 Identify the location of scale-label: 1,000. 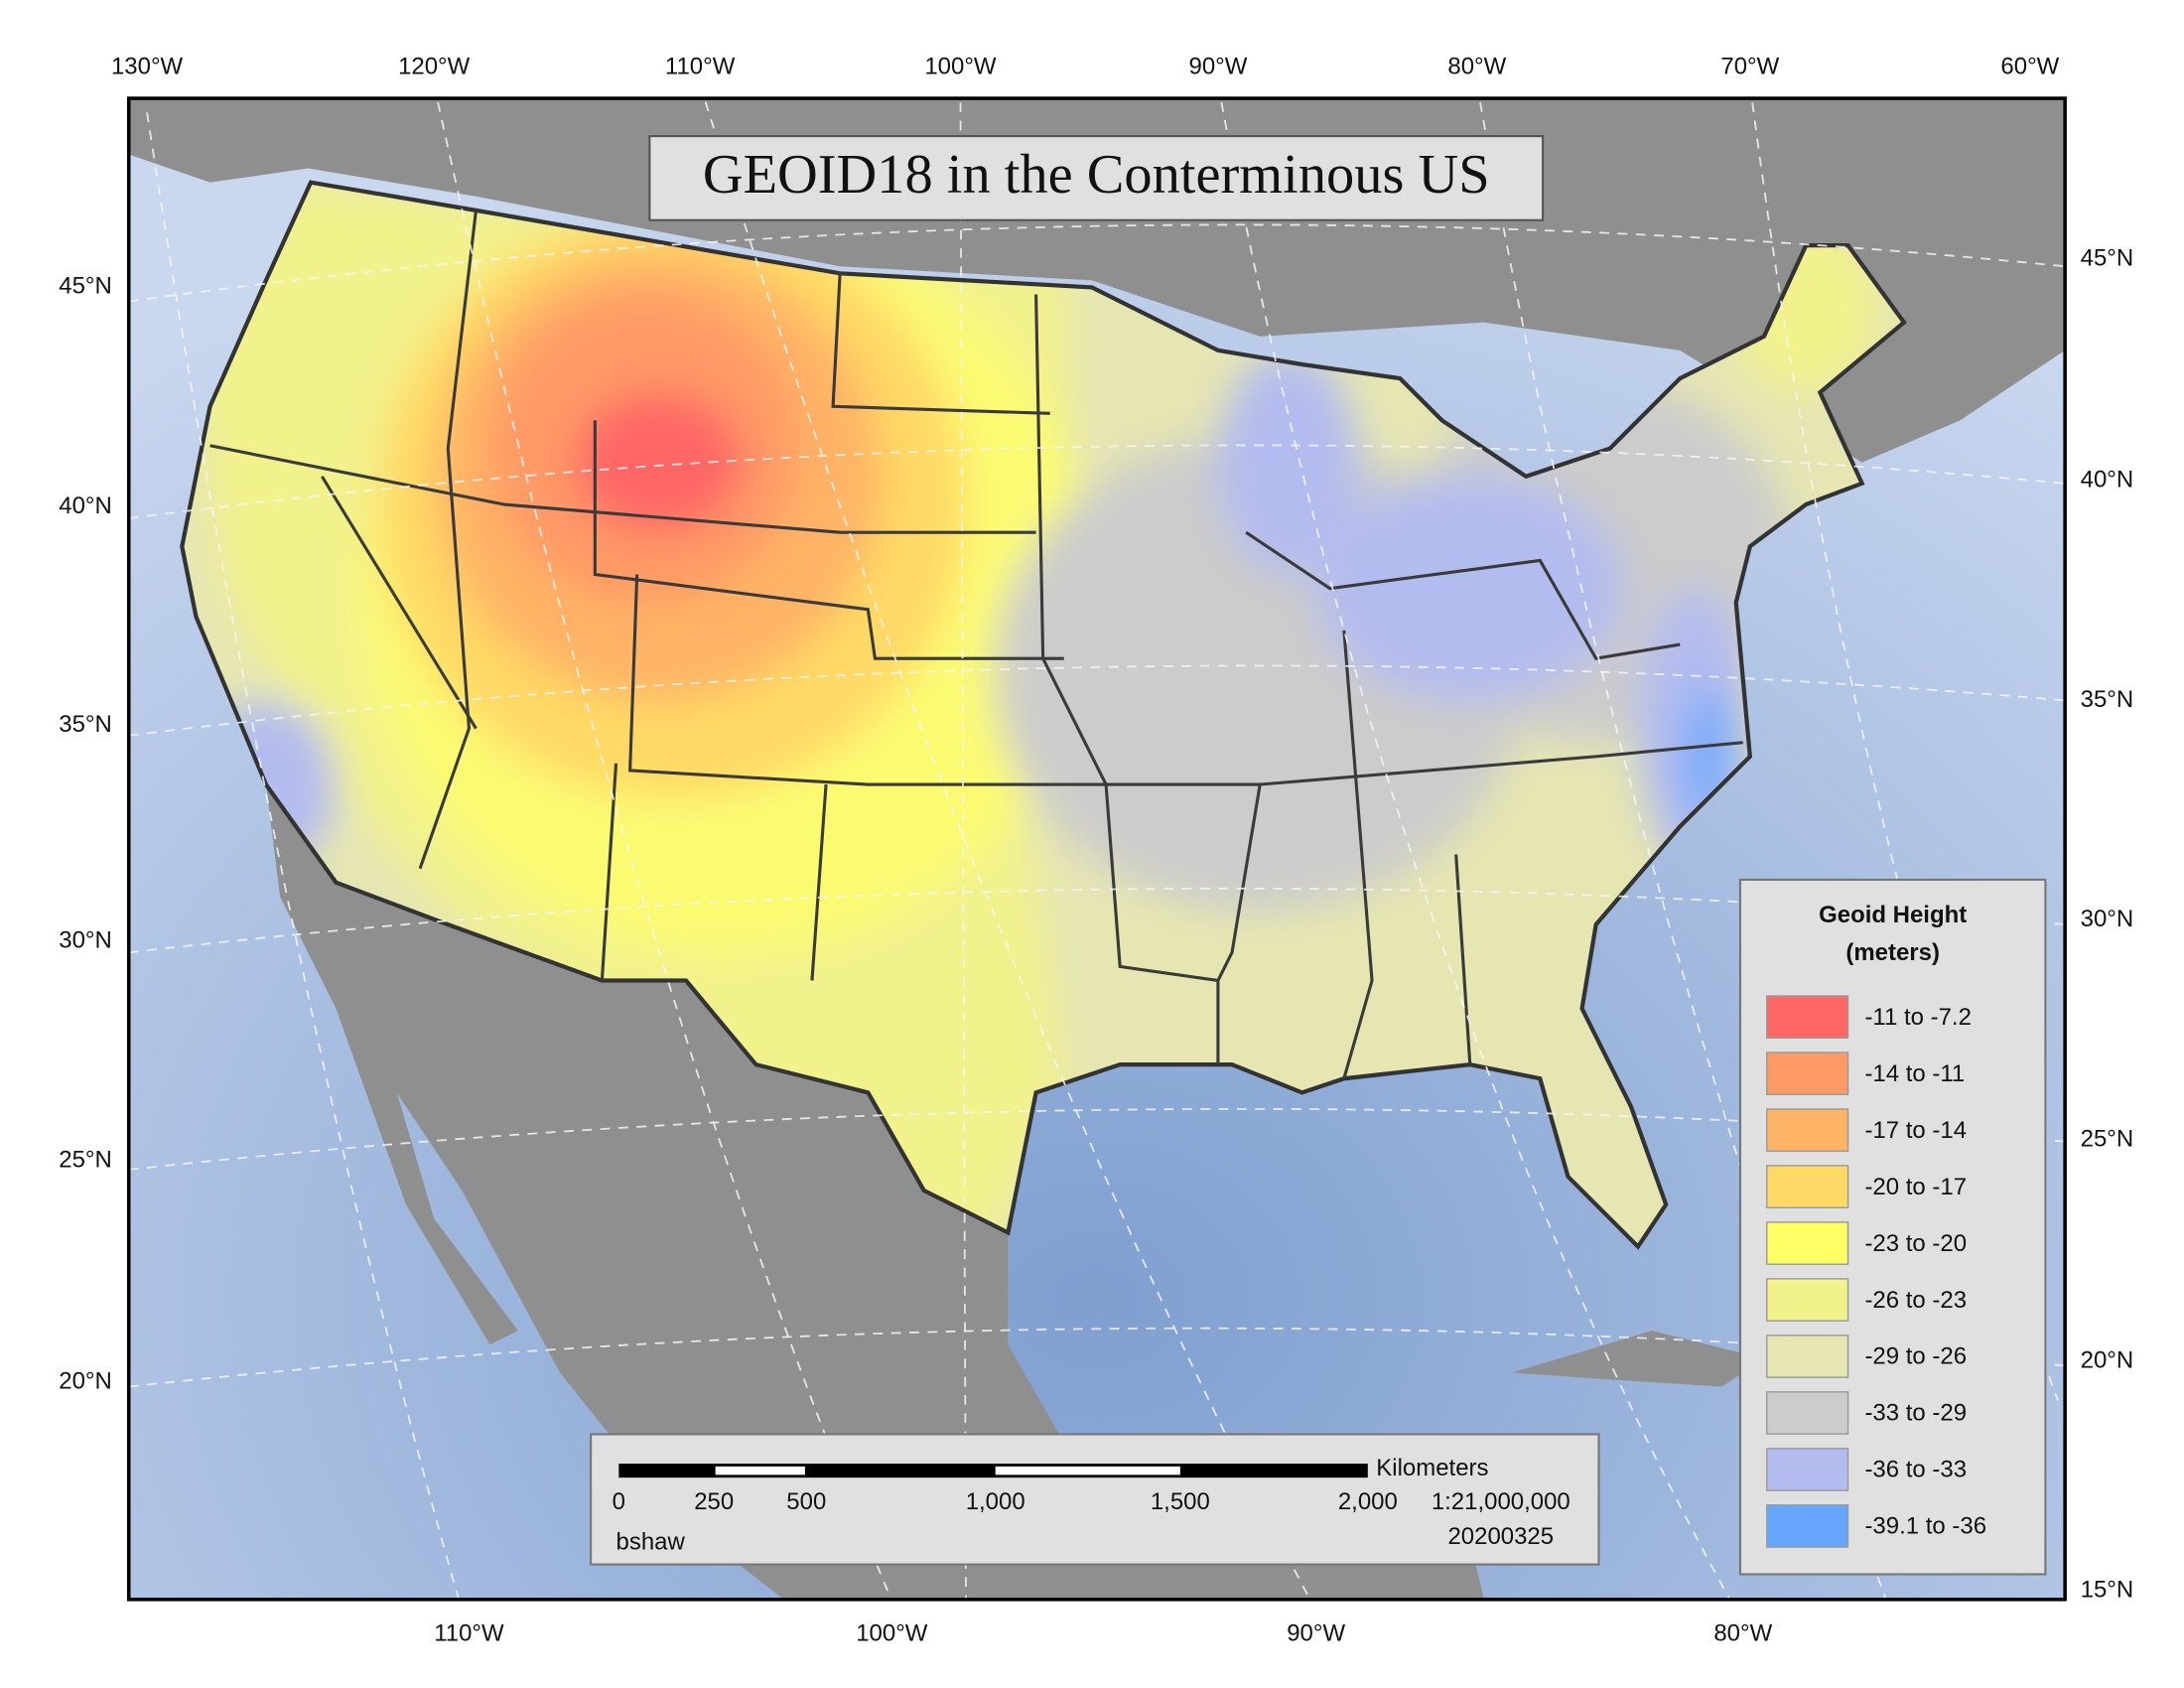
(995, 1501).